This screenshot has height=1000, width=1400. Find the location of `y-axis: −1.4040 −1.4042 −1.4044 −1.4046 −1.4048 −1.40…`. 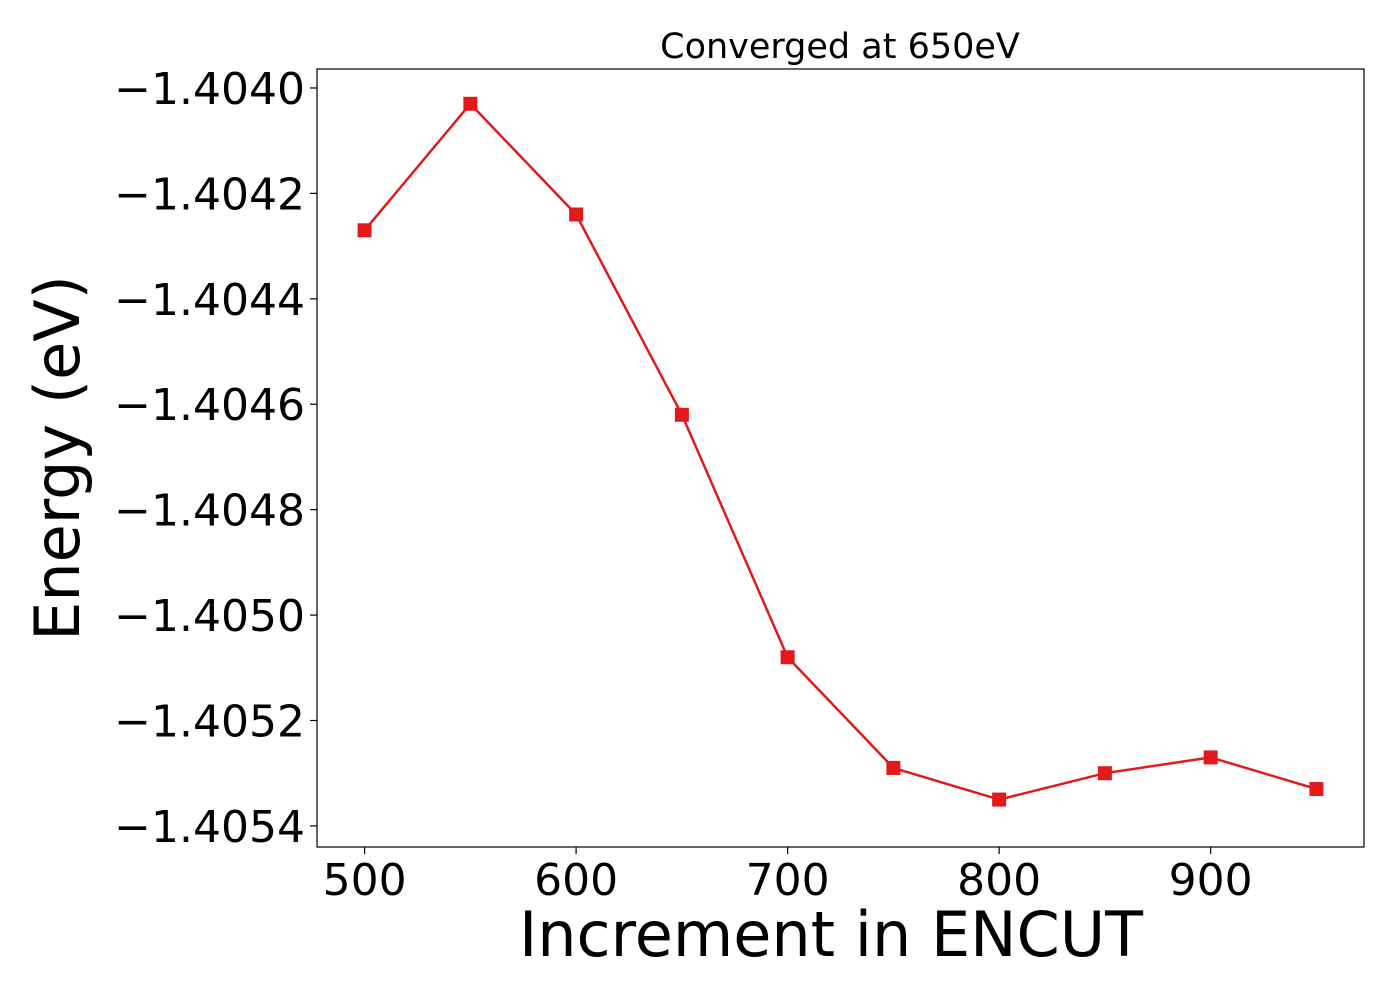

y-axis: −1.4040 −1.4042 −1.4044 −1.4046 −1.4048 −1.40… is located at coordinates (215, 458).